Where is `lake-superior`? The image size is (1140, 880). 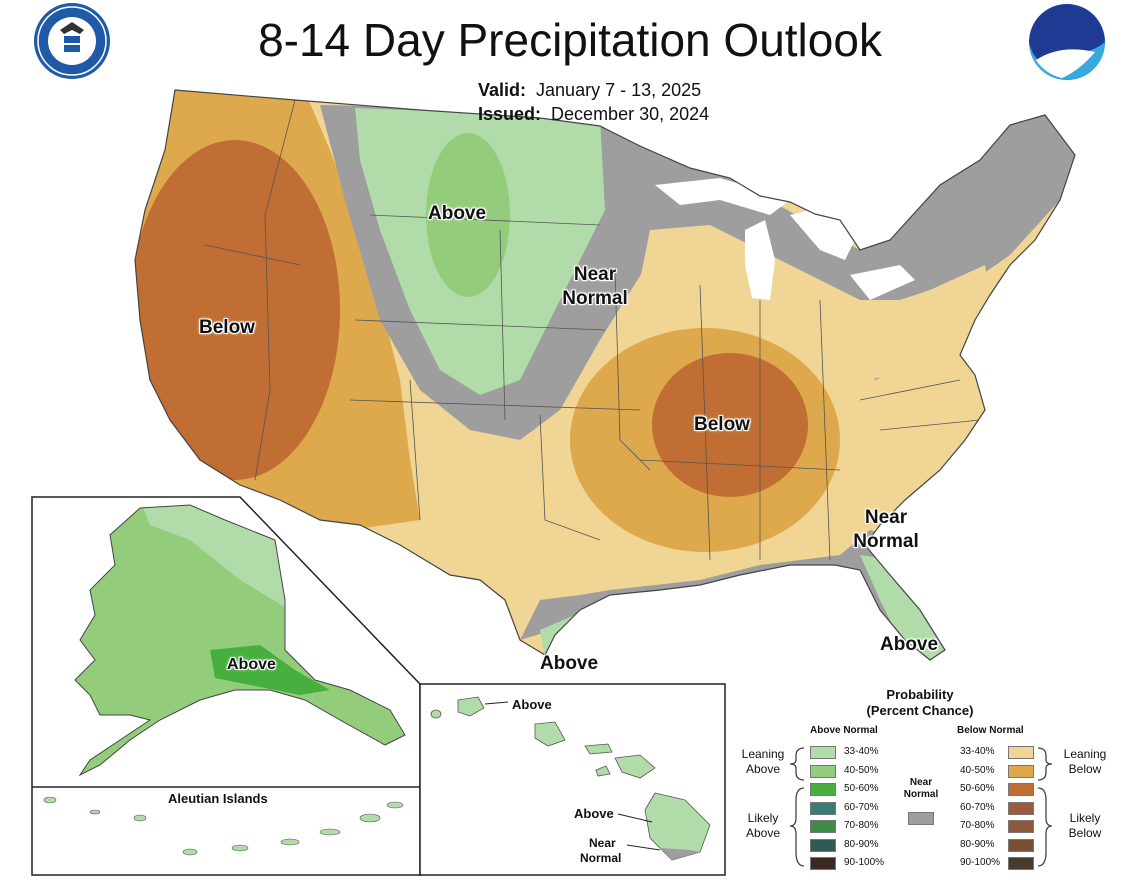
lake-superior is located at coordinates (722, 196).